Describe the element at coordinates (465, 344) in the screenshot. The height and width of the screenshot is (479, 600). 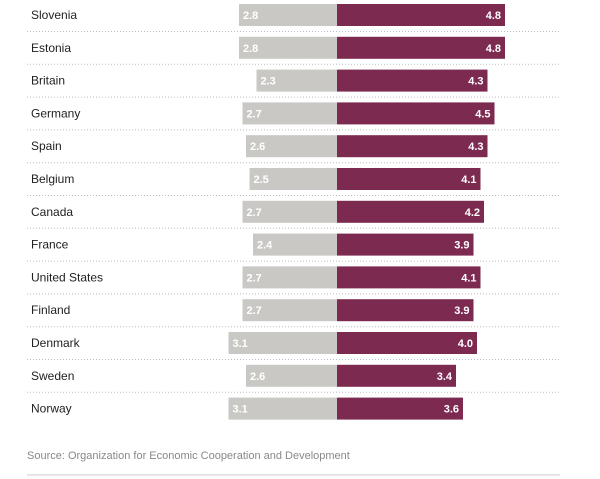
I see `right-value-label: 4.0` at that location.